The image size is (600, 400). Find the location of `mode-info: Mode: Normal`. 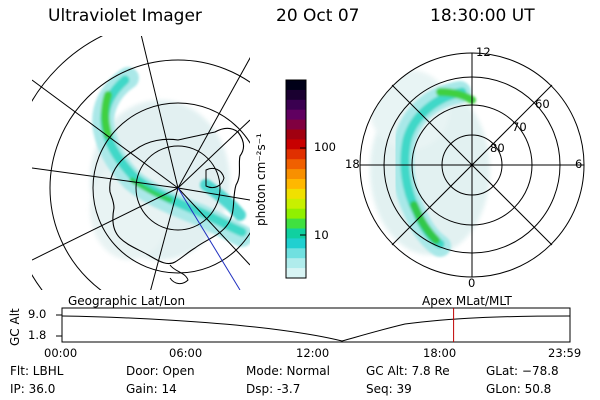

mode-info: Mode: Normal is located at coordinates (288, 371).